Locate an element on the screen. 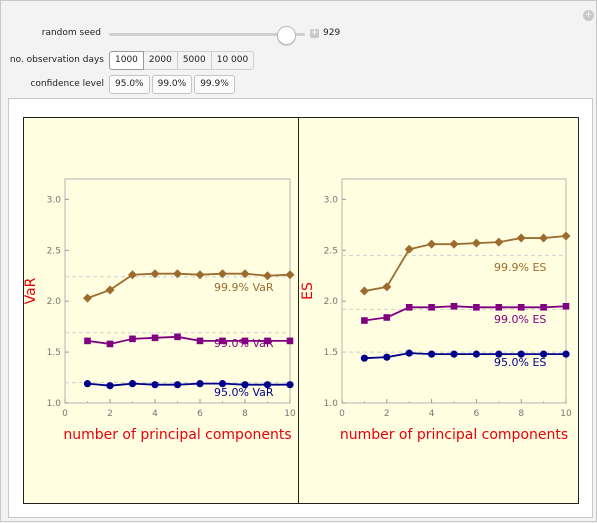  var-x-tick-label: 6 is located at coordinates (200, 414).